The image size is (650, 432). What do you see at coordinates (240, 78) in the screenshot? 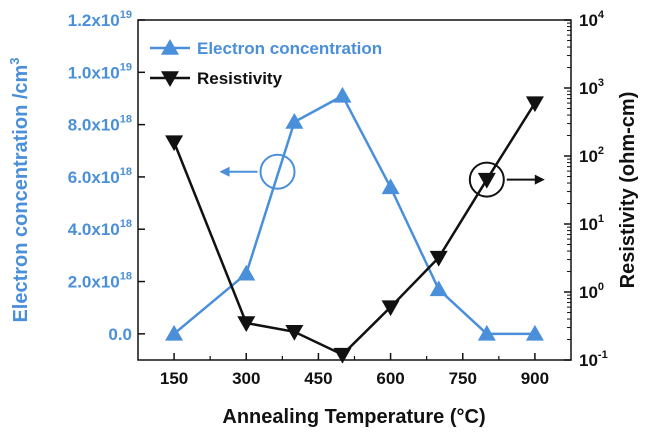
I see `legend-label: Resistivity` at bounding box center [240, 78].